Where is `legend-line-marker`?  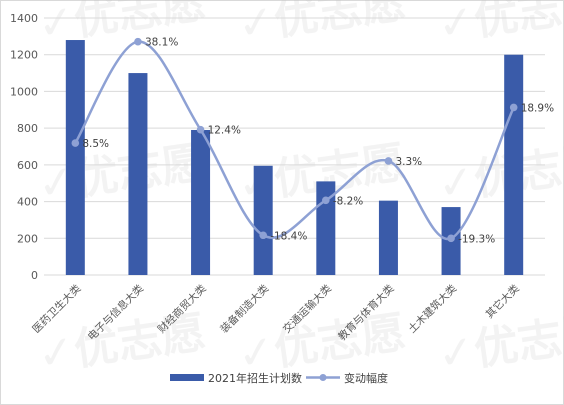
legend-line-marker is located at coordinates (323, 377).